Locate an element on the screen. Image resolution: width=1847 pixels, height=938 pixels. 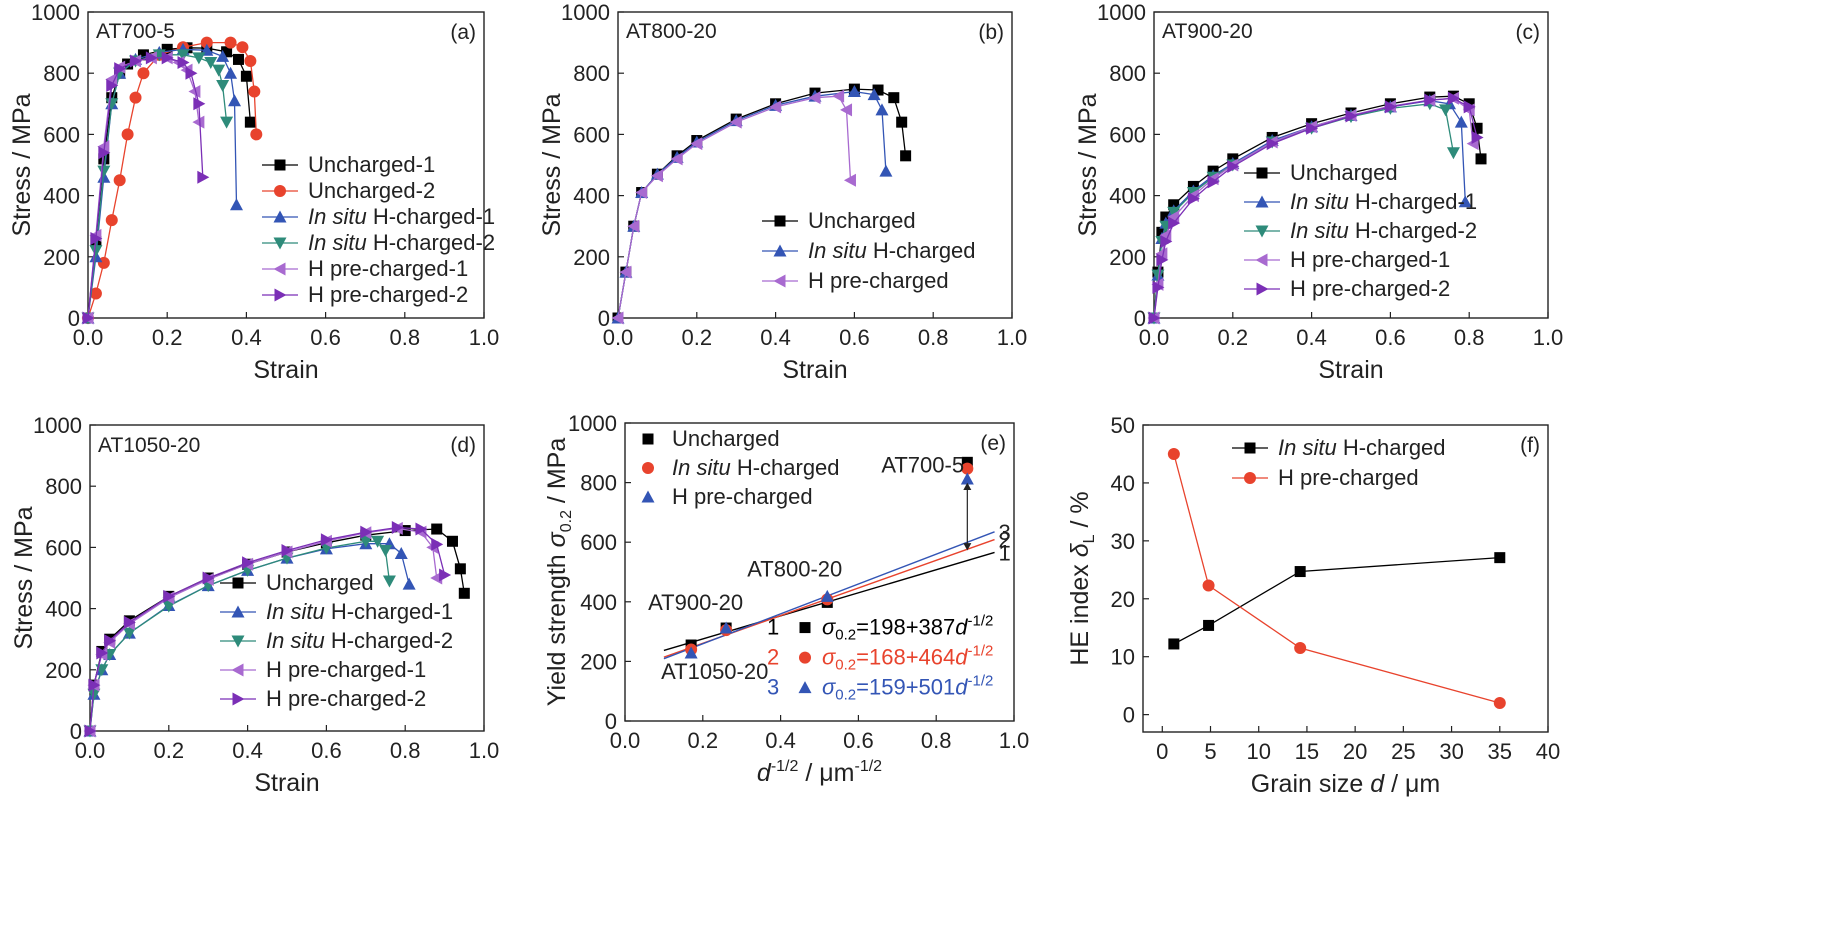
legend-item: H pre-charged-2 is located at coordinates (365, 294).